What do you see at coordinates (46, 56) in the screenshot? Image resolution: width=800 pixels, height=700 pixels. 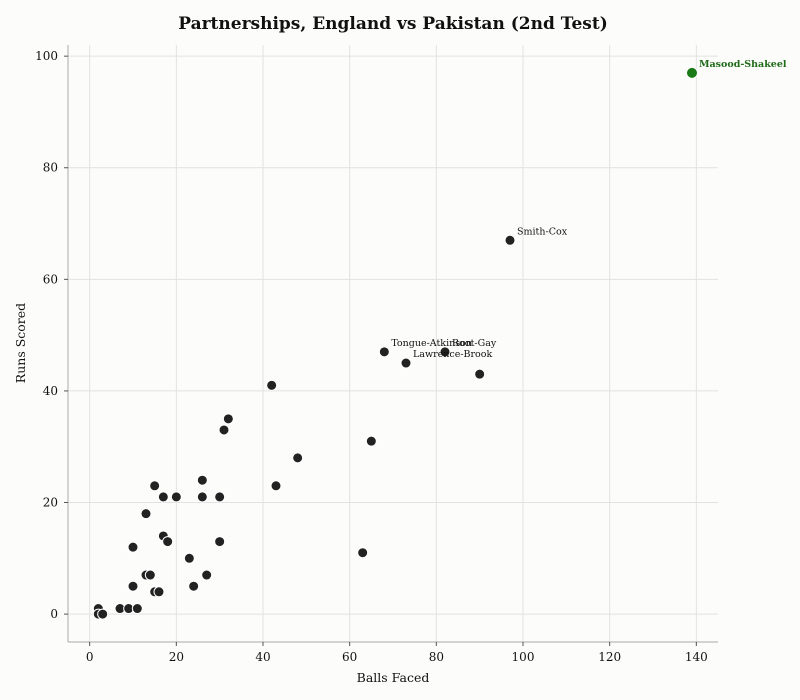 I see `y-tick-label: 100` at bounding box center [46, 56].